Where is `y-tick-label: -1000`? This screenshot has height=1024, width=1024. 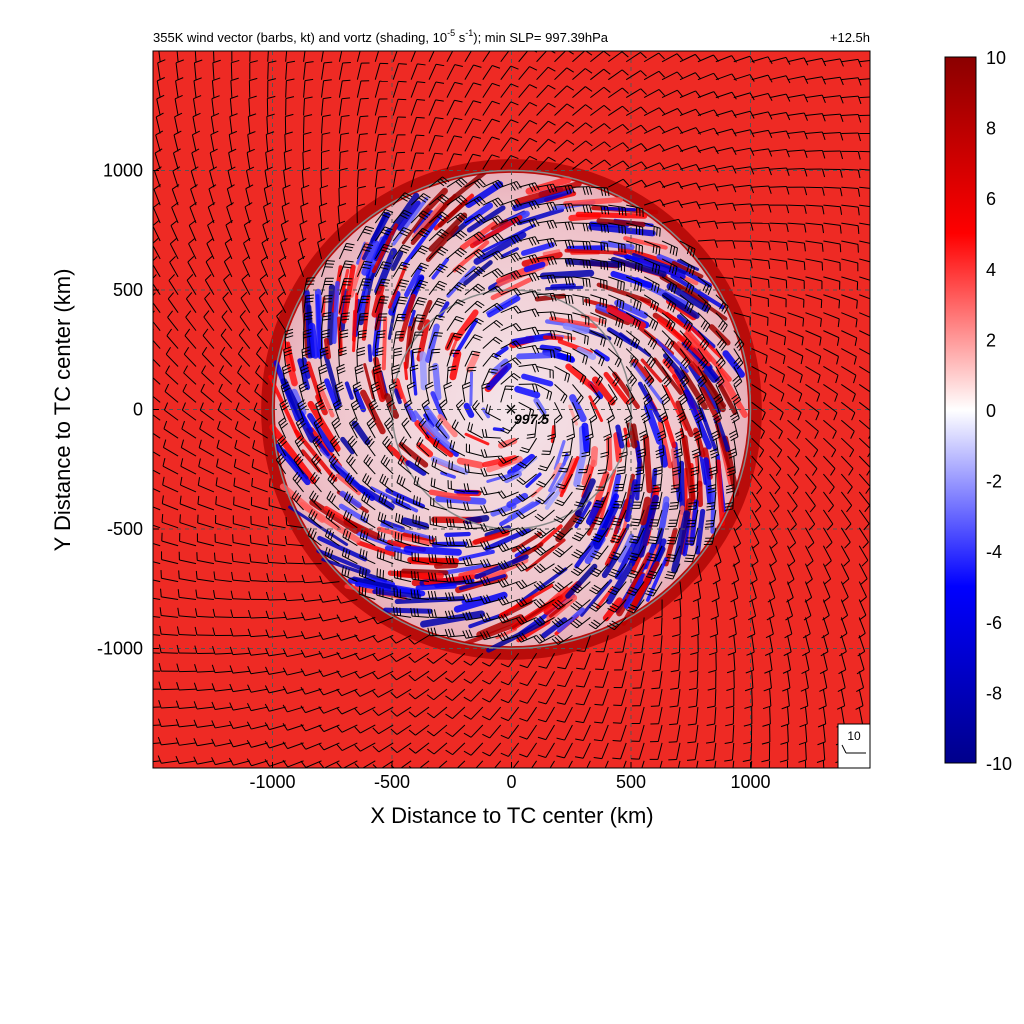 y-tick-label: -1000 is located at coordinates (120, 649).